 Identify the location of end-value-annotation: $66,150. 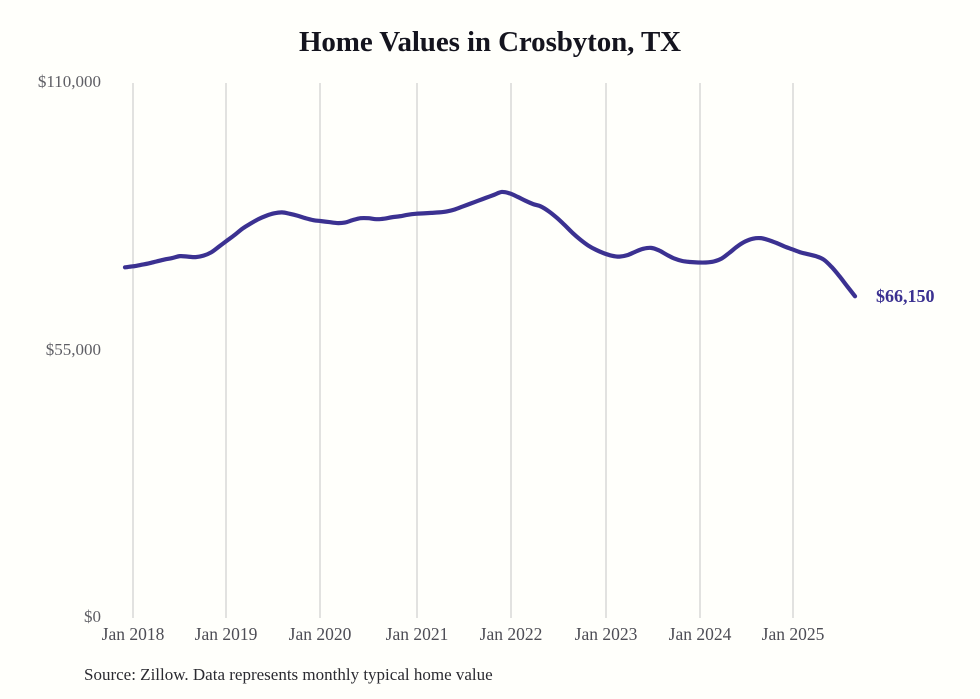
(905, 296).